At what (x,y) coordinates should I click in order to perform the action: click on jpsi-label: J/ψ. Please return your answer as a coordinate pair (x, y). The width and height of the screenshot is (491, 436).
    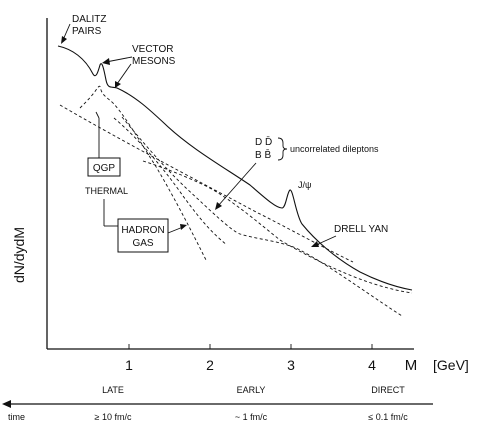
    Looking at the image, I should click on (304, 185).